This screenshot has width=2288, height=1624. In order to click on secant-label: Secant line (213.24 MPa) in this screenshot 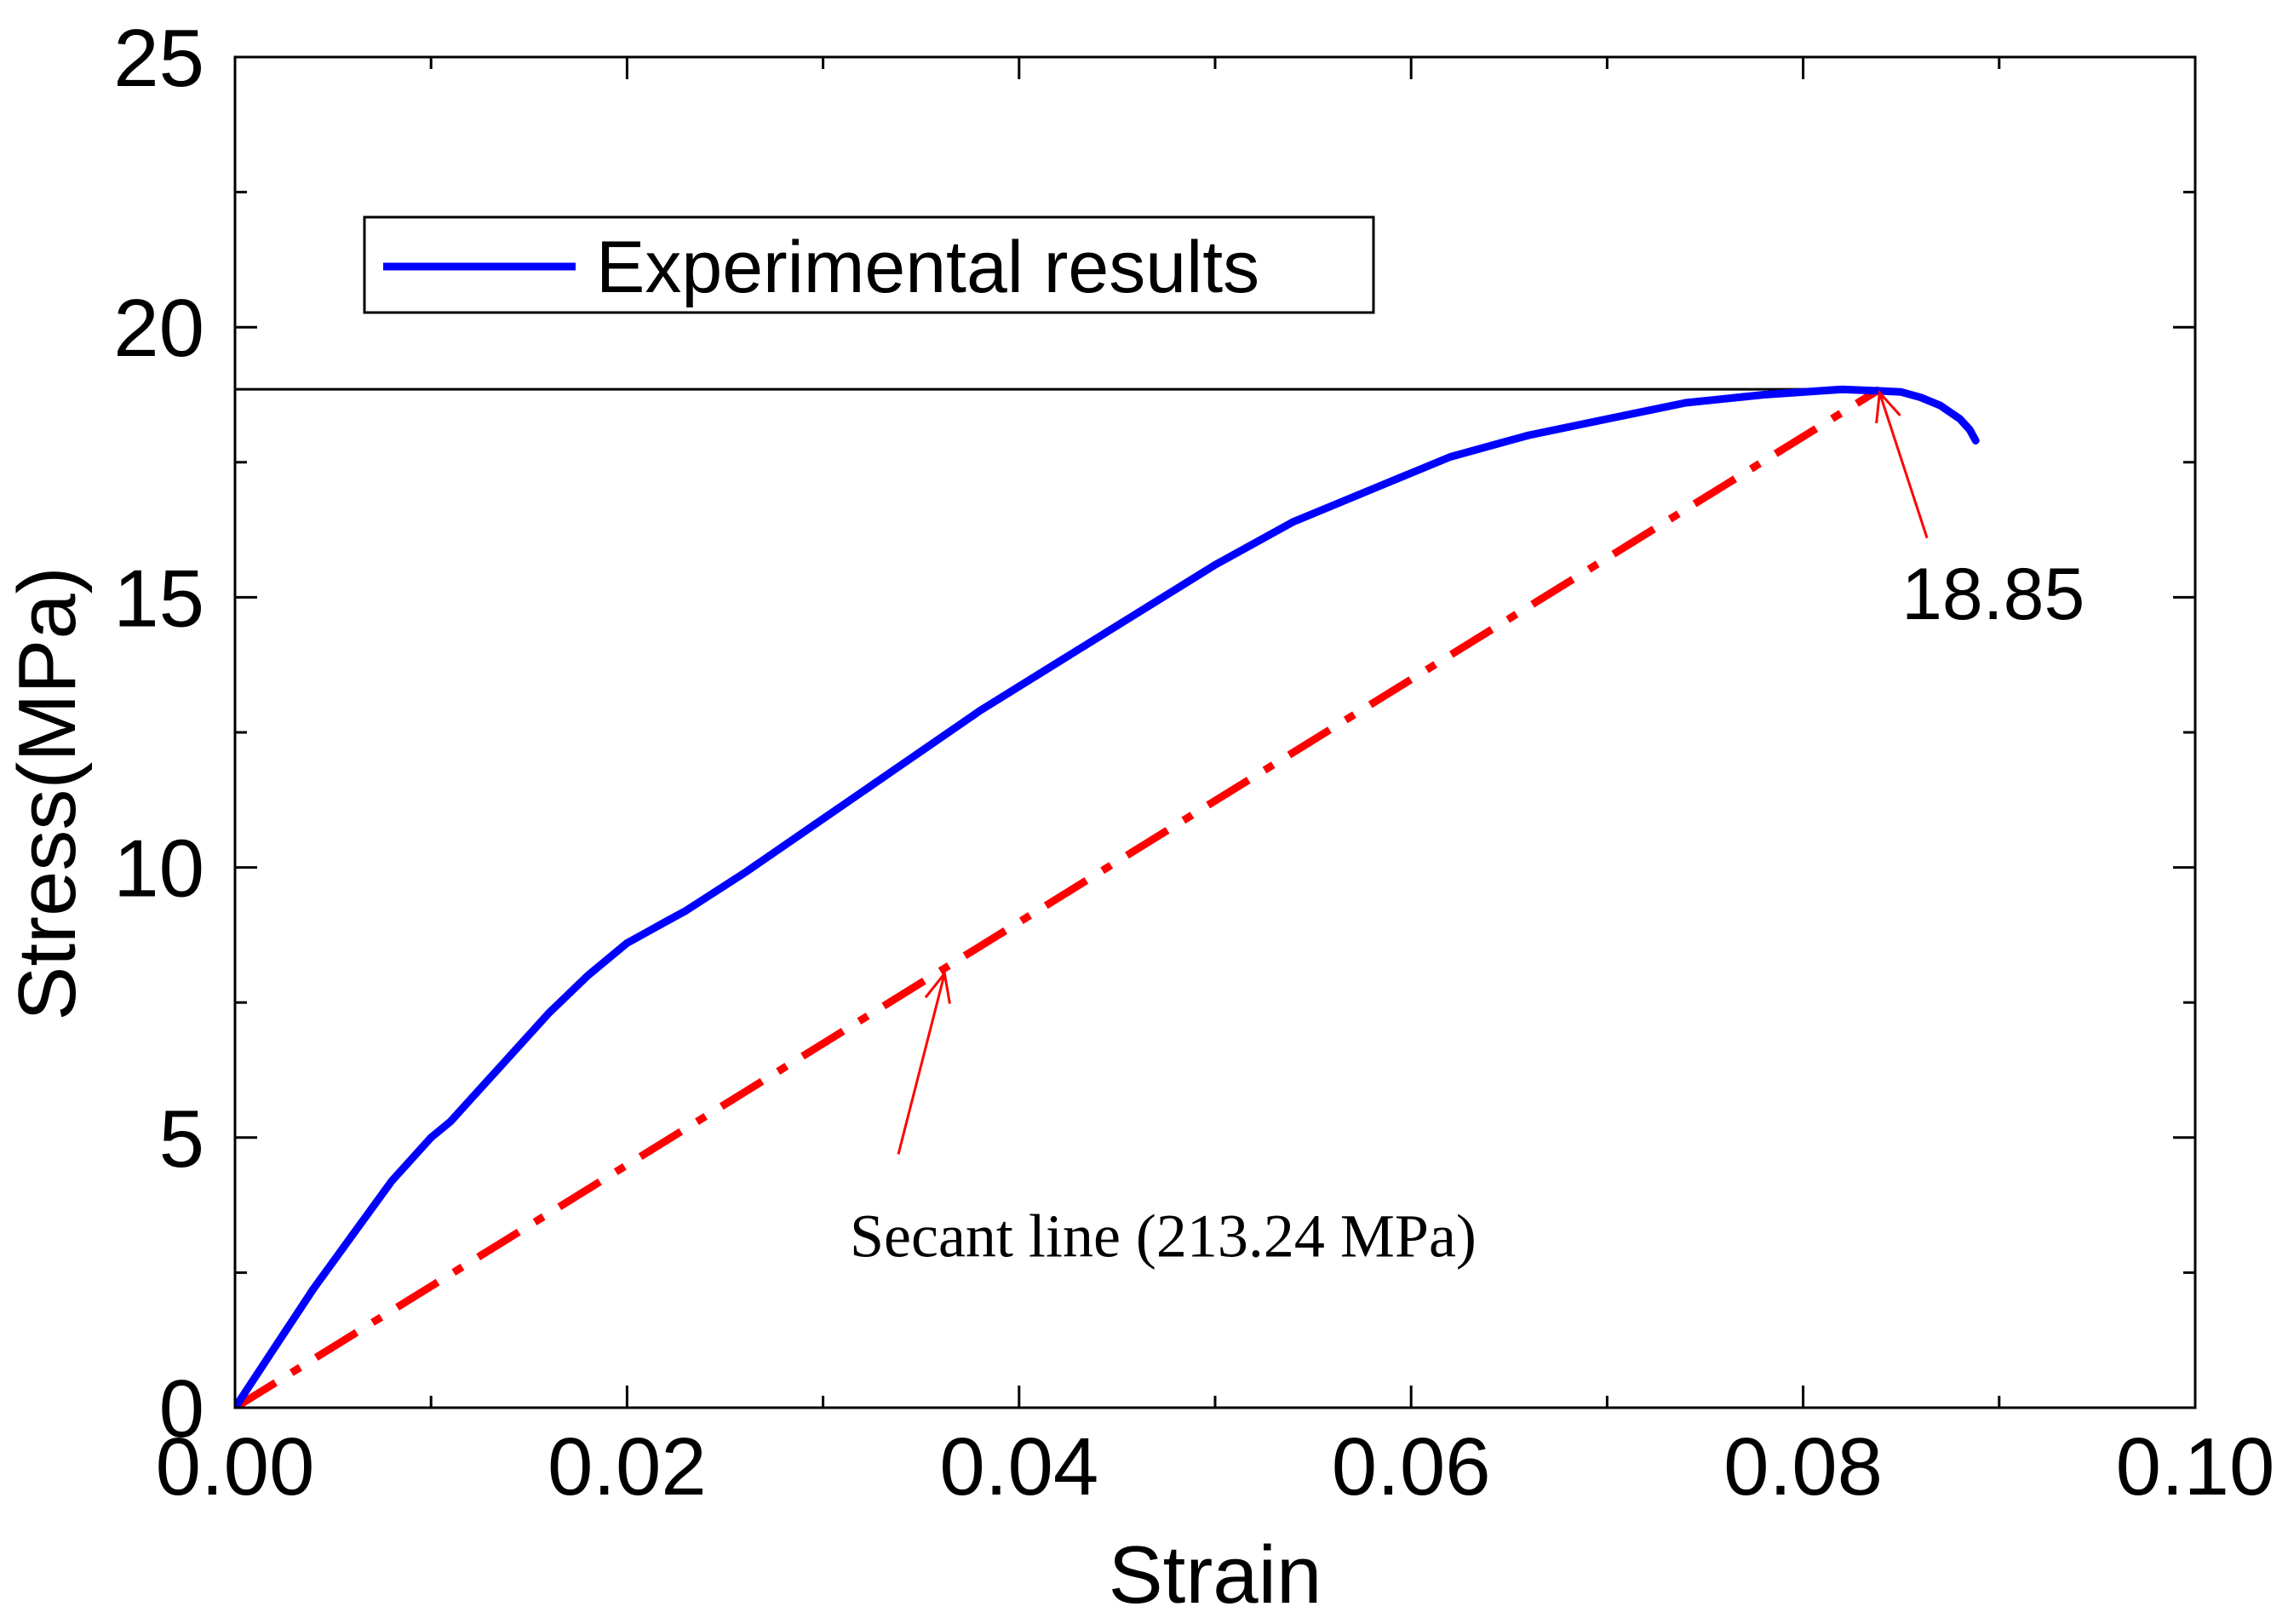, I will do `click(1163, 1236)`.